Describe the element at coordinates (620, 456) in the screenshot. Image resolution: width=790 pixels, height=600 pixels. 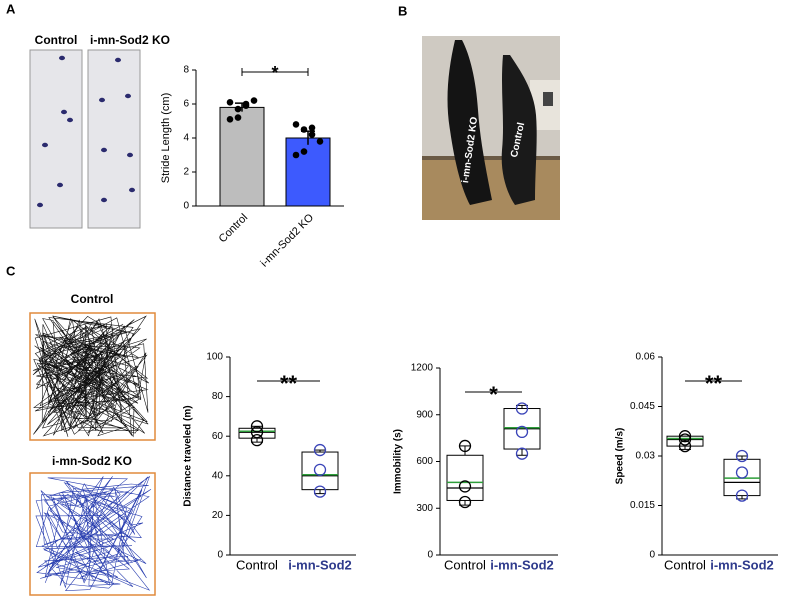
I see `y-axis-label: Speed (m/s)` at that location.